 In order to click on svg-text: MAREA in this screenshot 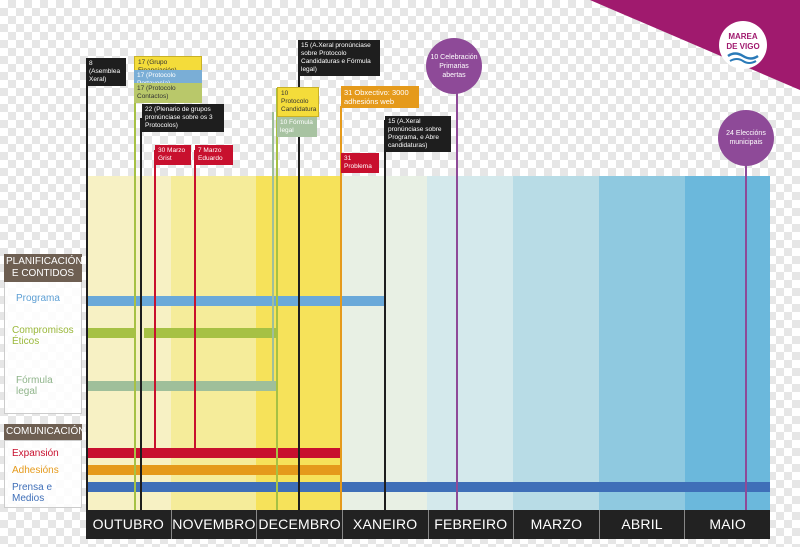, I will do `click(743, 36)`.